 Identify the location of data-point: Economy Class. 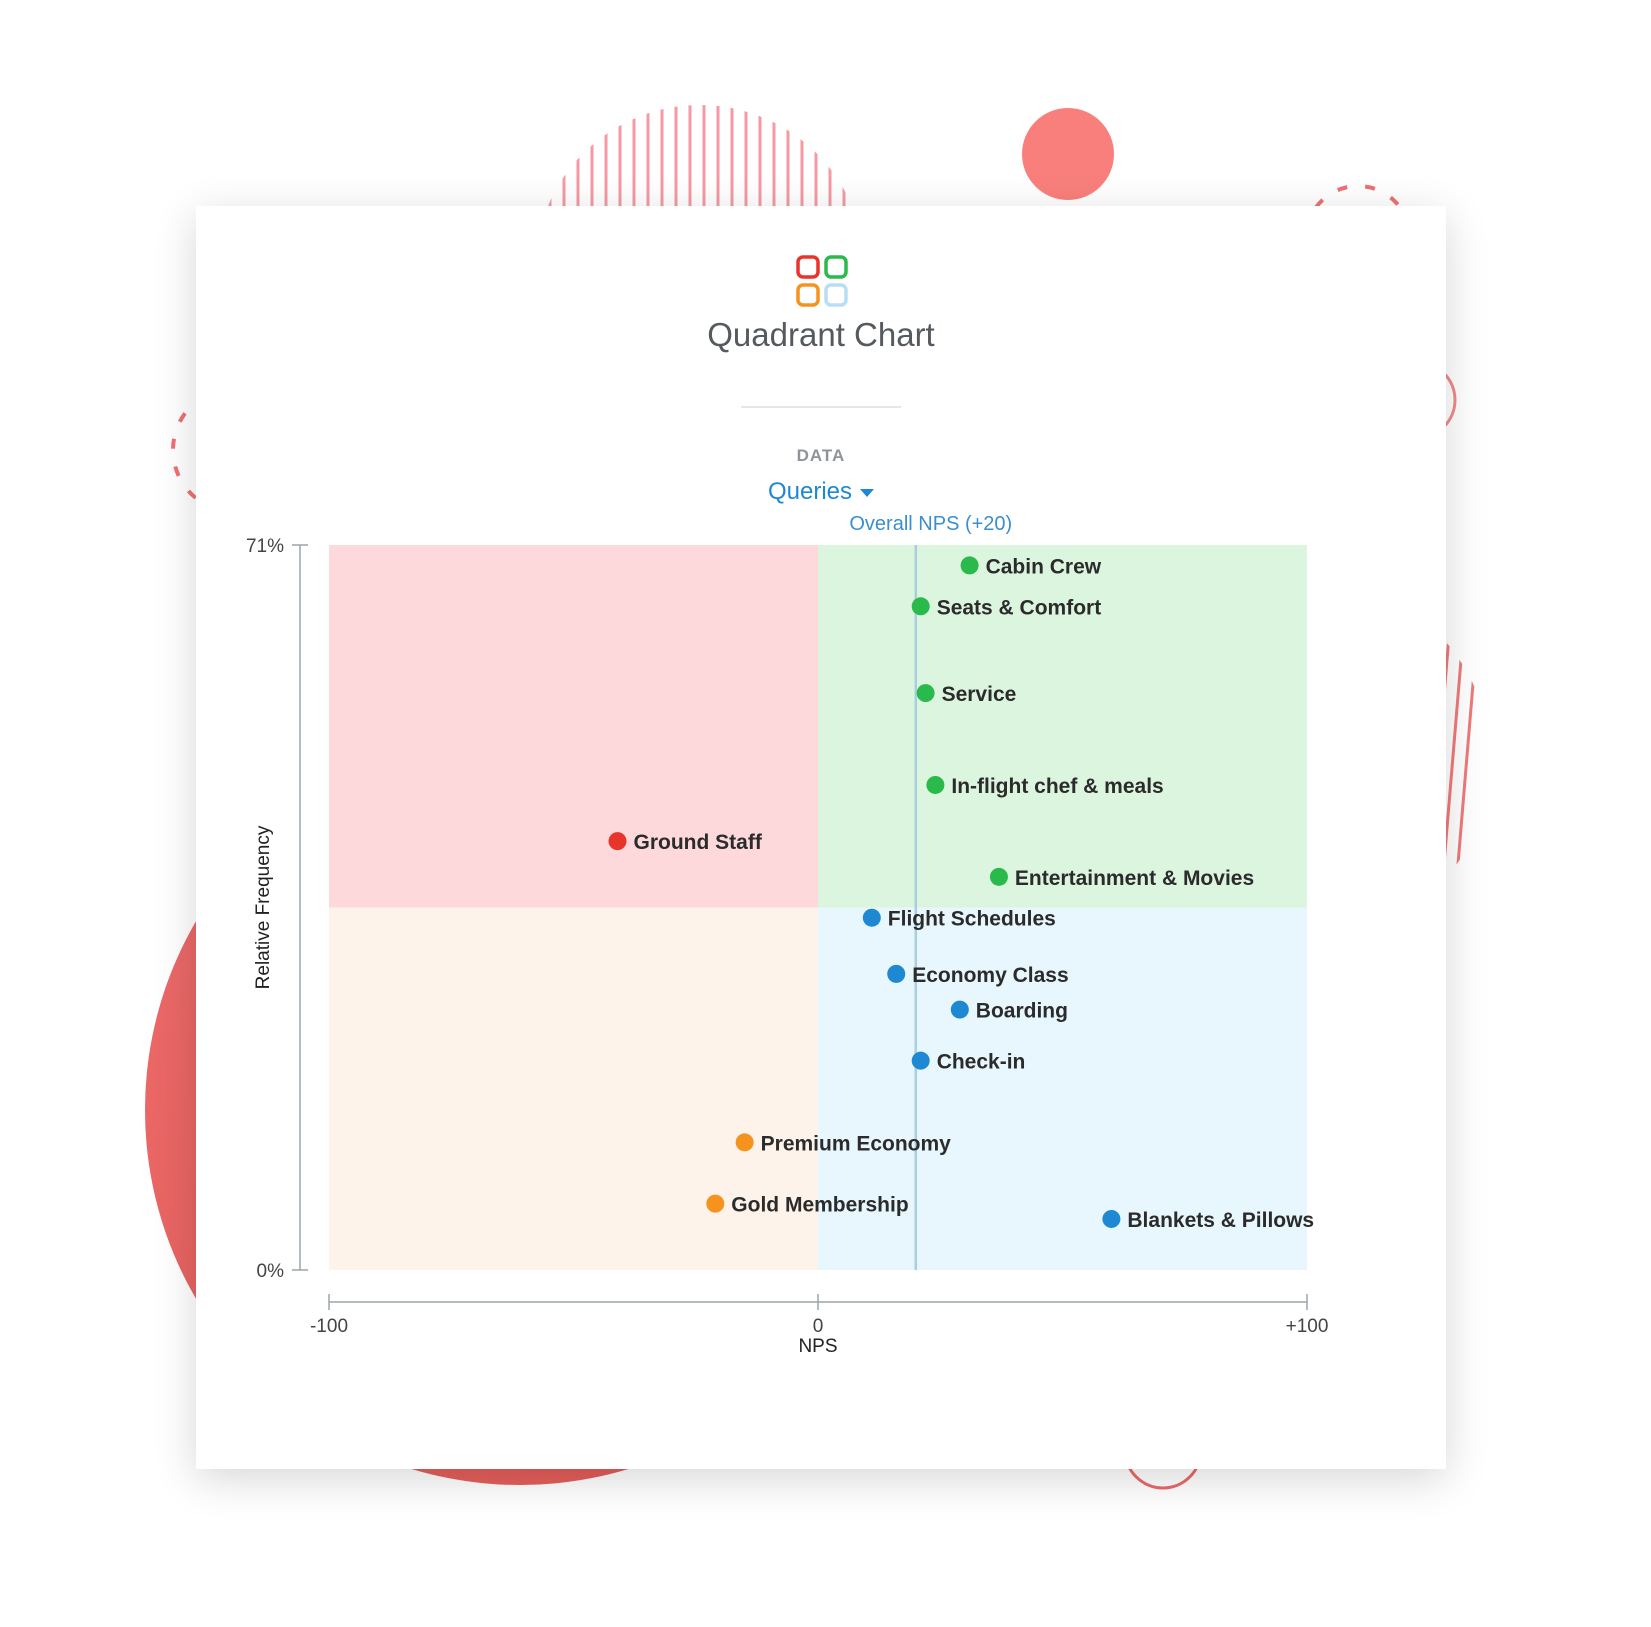
(978, 975).